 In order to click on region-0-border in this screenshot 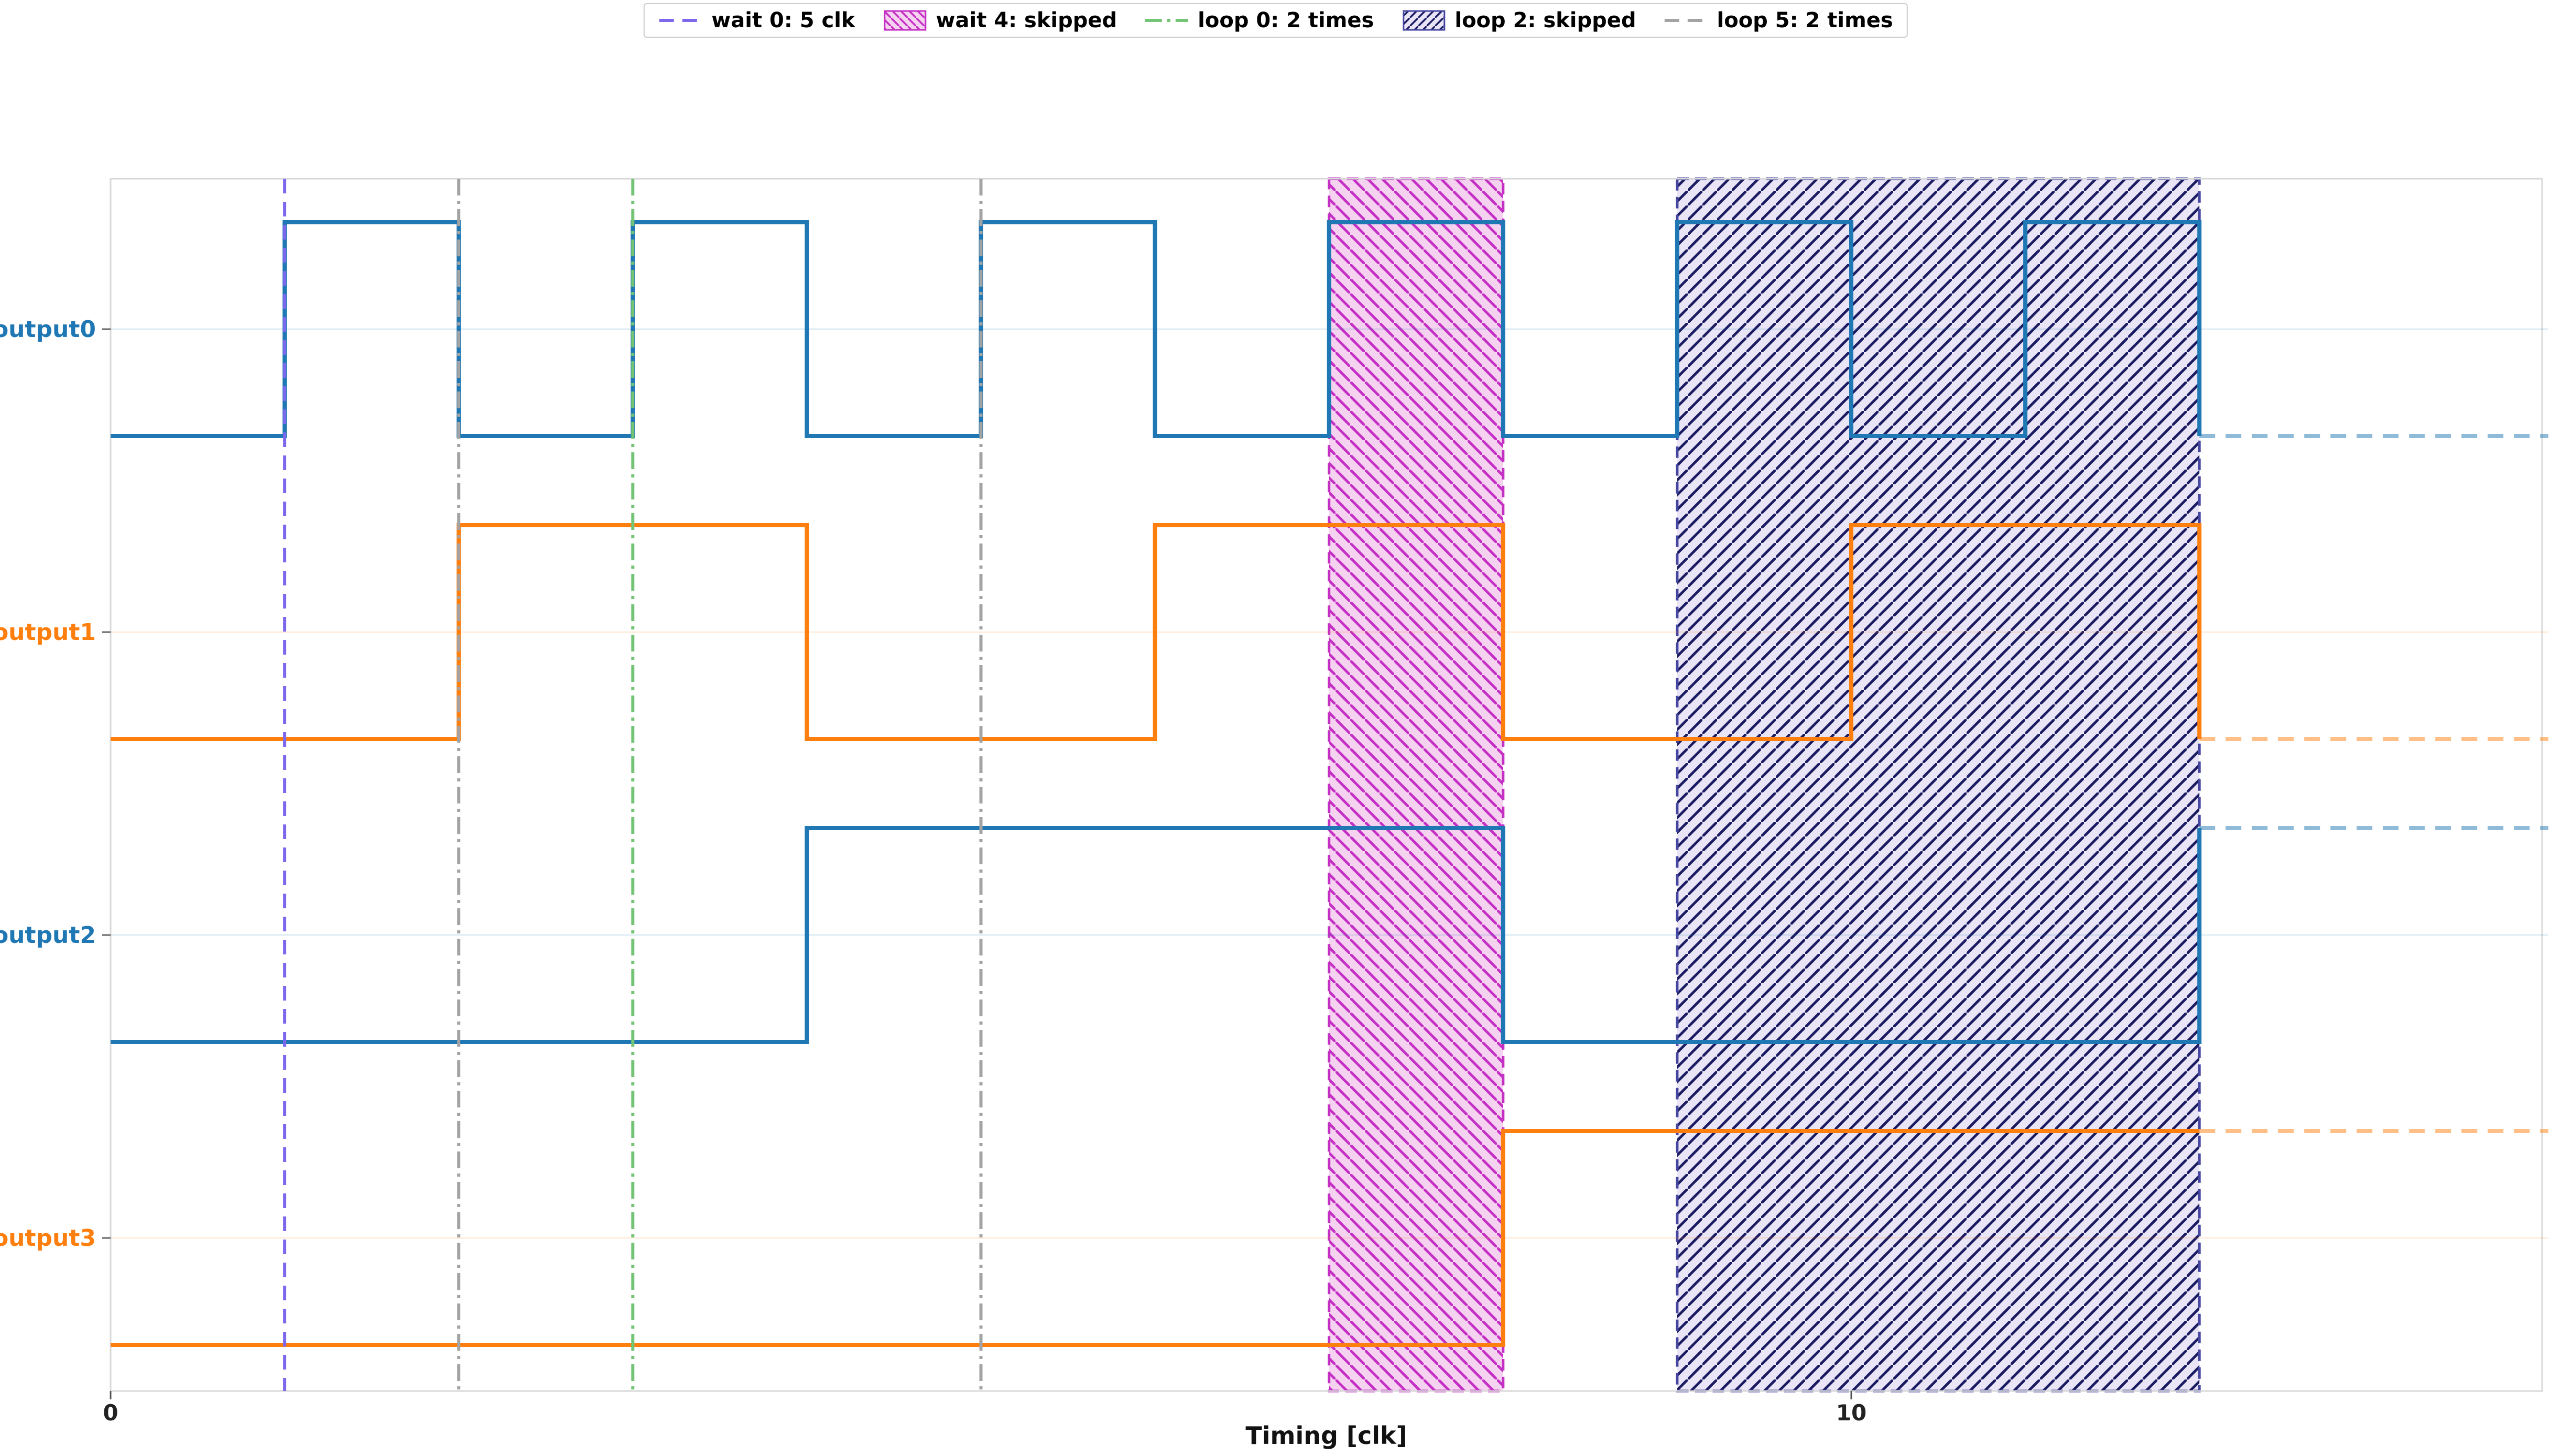, I will do `click(1417, 785)`.